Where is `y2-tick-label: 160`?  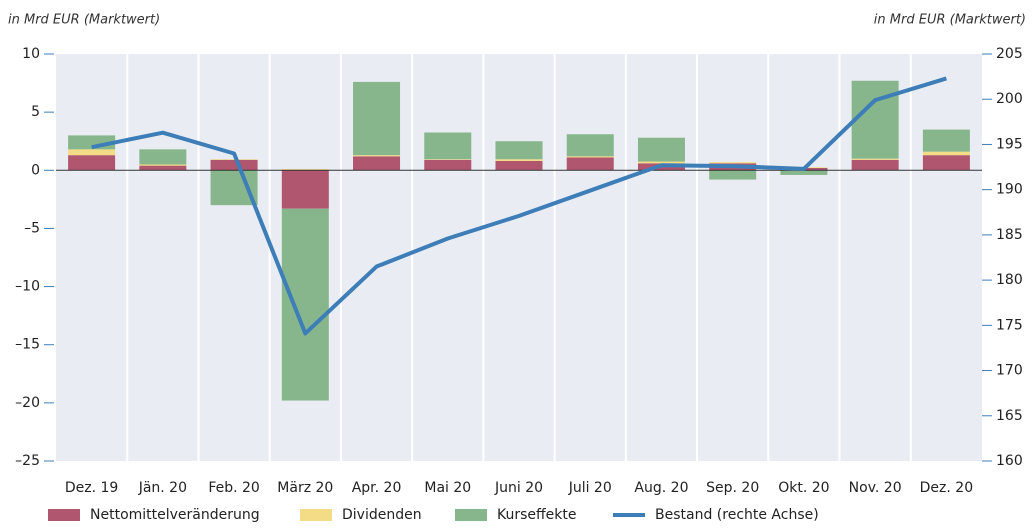 y2-tick-label: 160 is located at coordinates (1009, 461).